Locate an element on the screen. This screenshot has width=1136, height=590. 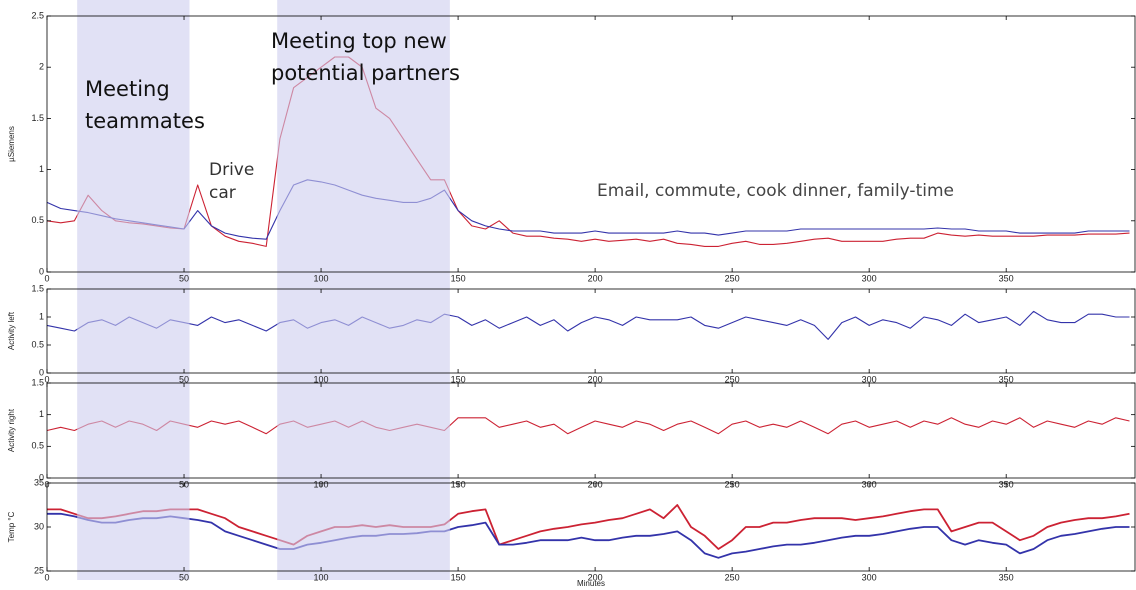
highlight-region is located at coordinates (363, 290).